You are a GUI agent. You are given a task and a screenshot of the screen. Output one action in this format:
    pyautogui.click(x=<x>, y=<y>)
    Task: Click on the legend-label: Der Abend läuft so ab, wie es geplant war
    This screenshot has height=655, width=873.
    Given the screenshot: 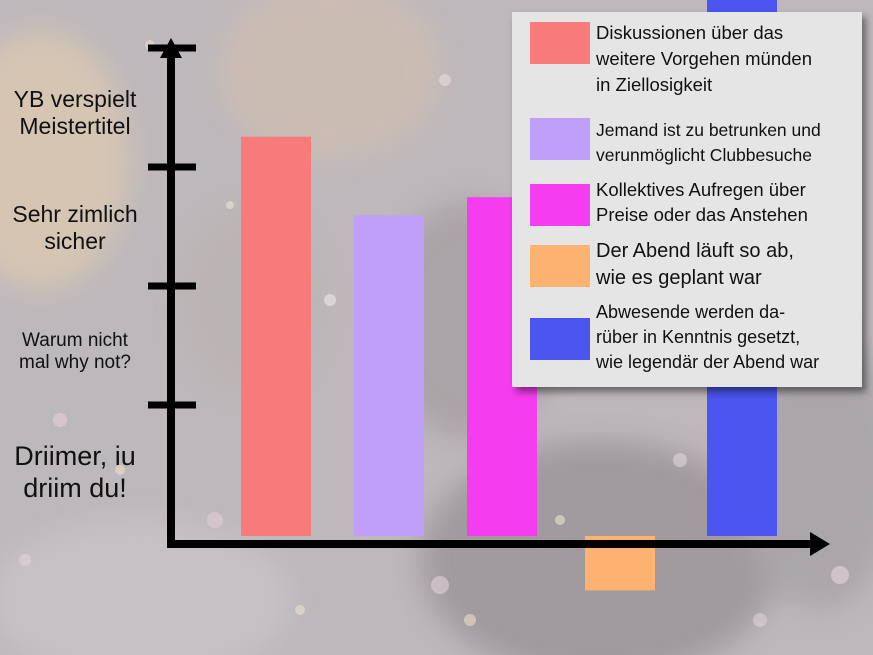 What is the action you would take?
    pyautogui.click(x=727, y=265)
    